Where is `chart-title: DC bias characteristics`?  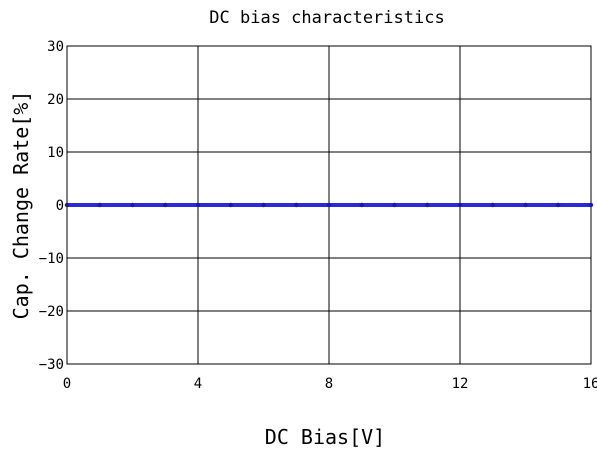
chart-title: DC bias characteristics is located at coordinates (326, 18).